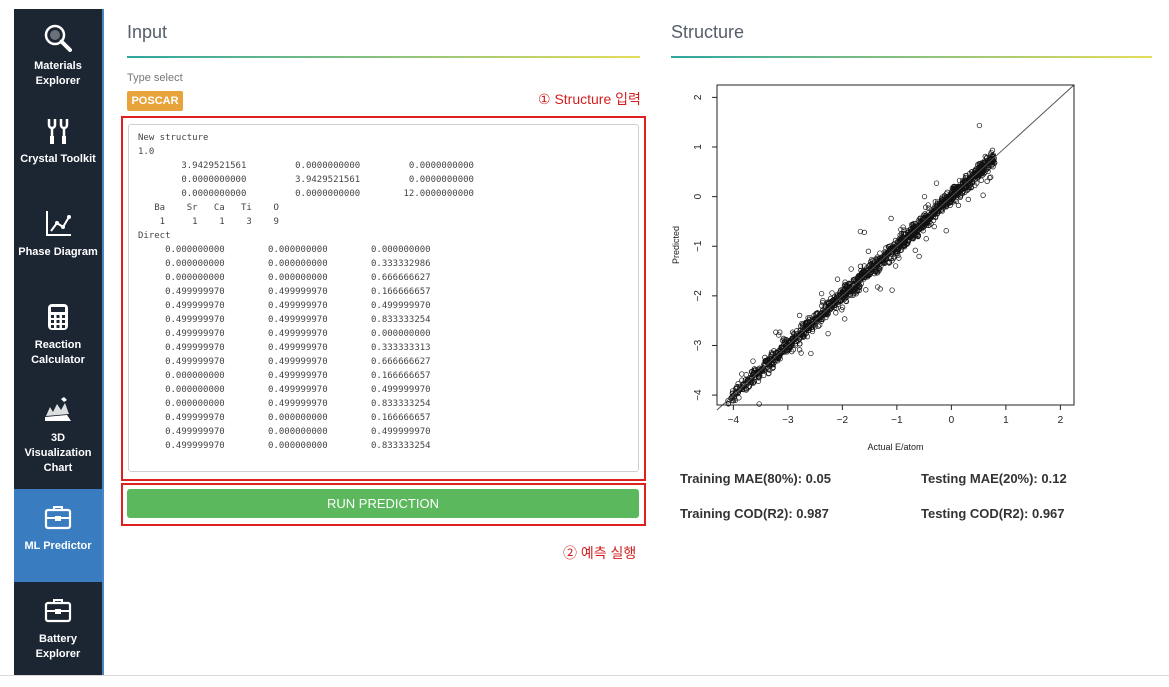 The height and width of the screenshot is (687, 1169). What do you see at coordinates (383, 57) in the screenshot?
I see `input-divider` at bounding box center [383, 57].